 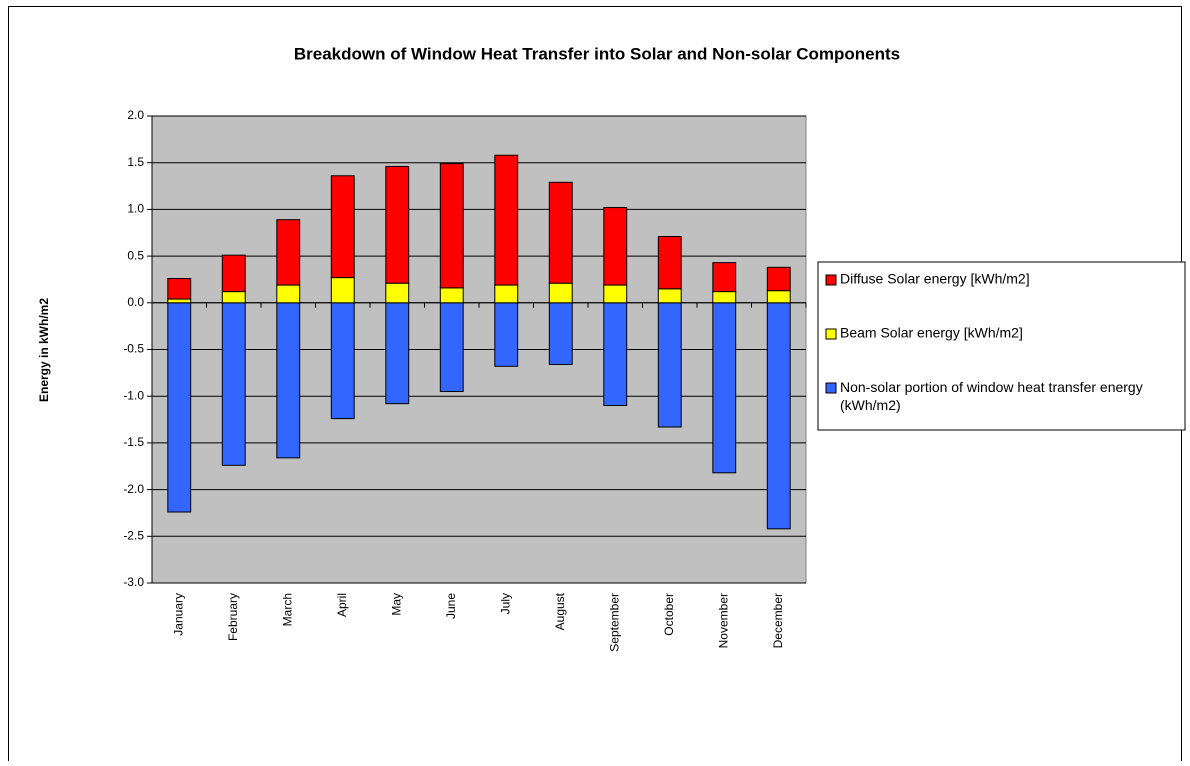 I want to click on x-tick-label: May, so click(x=396, y=604).